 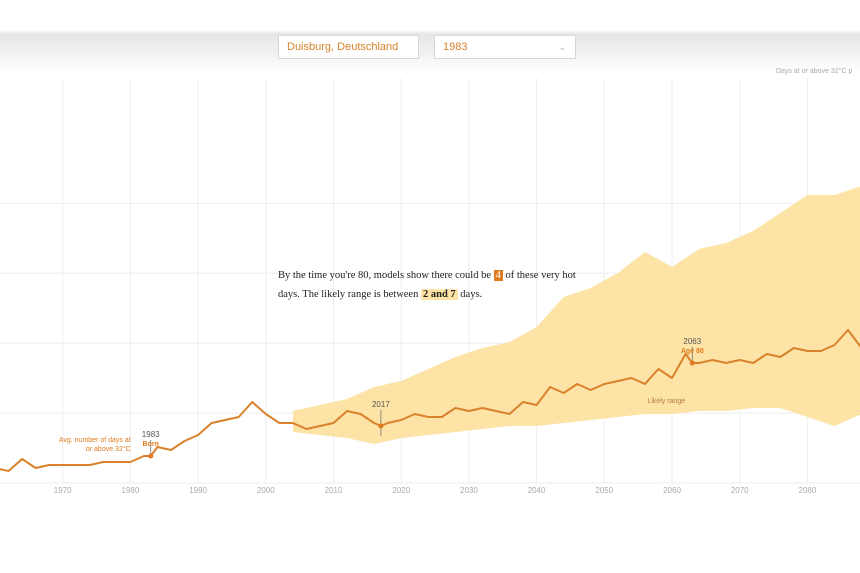 What do you see at coordinates (151, 444) in the screenshot?
I see `annotation-sub-label: Born` at bounding box center [151, 444].